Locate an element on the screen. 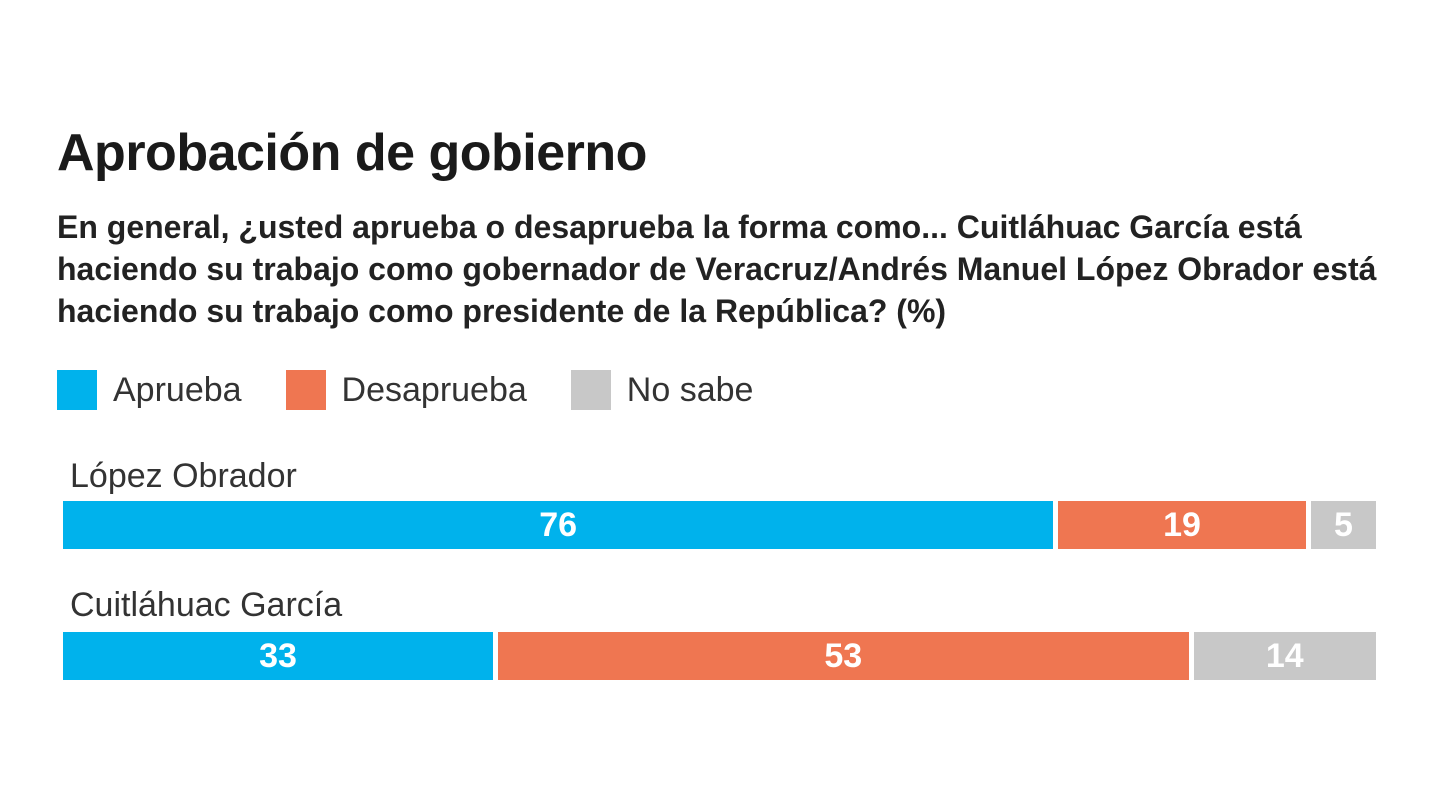 The image size is (1440, 811). bar-segment-aprueba: 76 is located at coordinates (558, 525).